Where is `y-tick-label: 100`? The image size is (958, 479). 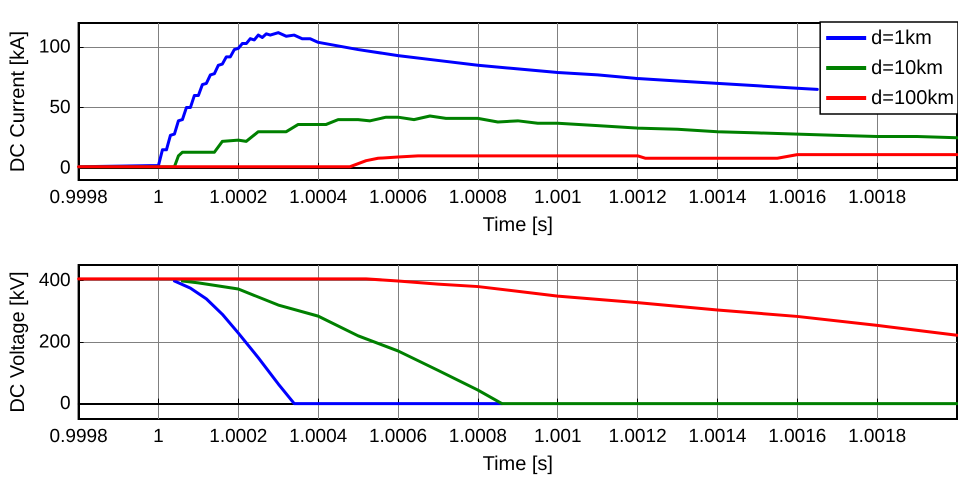
y-tick-label: 100 is located at coordinates (54, 47).